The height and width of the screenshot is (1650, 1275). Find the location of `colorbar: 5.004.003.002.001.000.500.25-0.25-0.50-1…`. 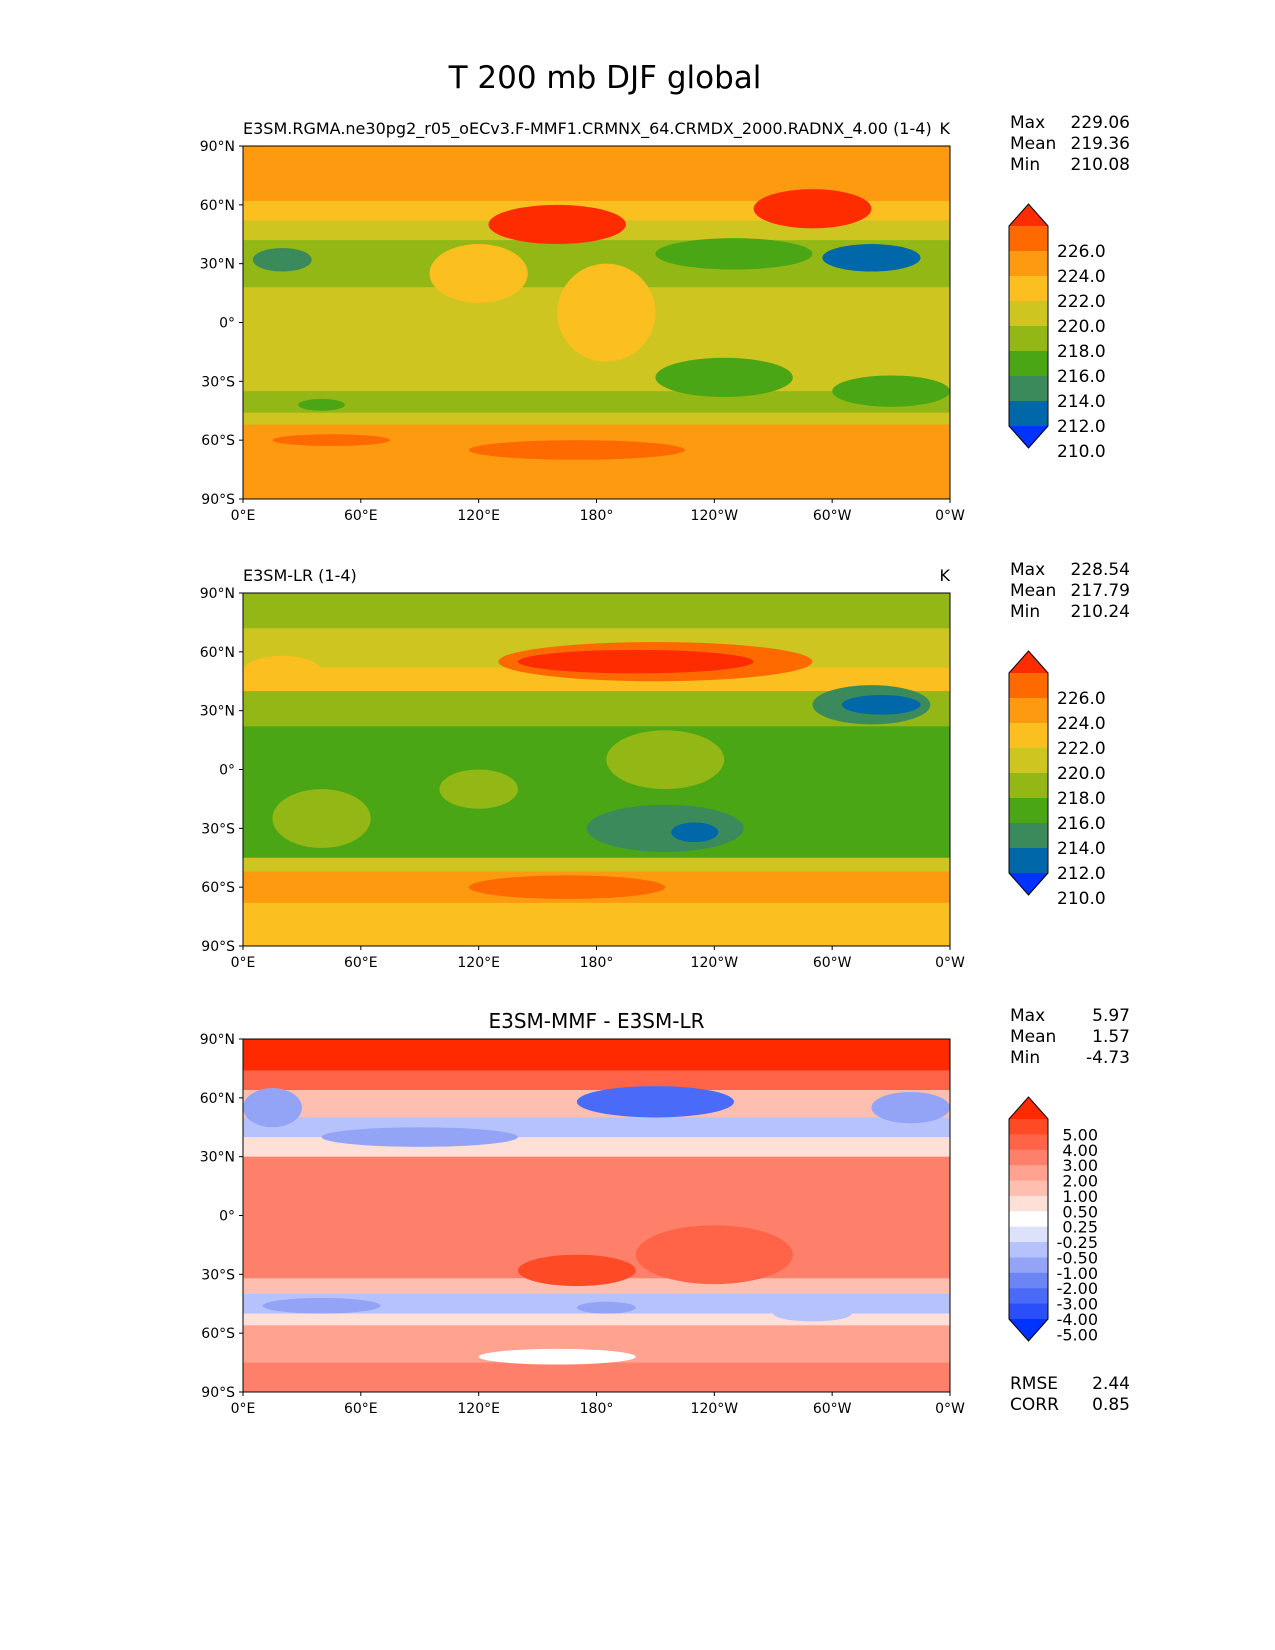

colorbar: 5.004.003.002.001.000.500.25-0.25-0.50-1… is located at coordinates (1053, 1220).